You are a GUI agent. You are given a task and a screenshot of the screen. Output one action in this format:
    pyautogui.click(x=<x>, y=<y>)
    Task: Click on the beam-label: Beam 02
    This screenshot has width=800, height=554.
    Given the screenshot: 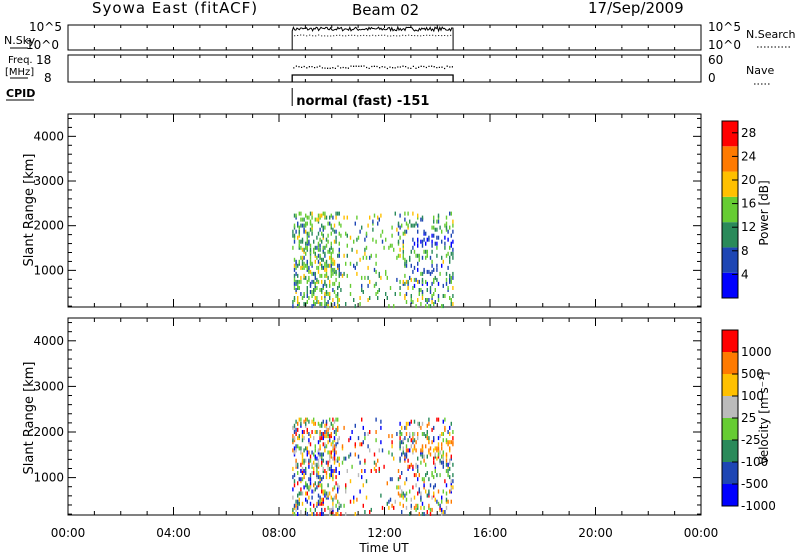 What is the action you would take?
    pyautogui.click(x=386, y=10)
    